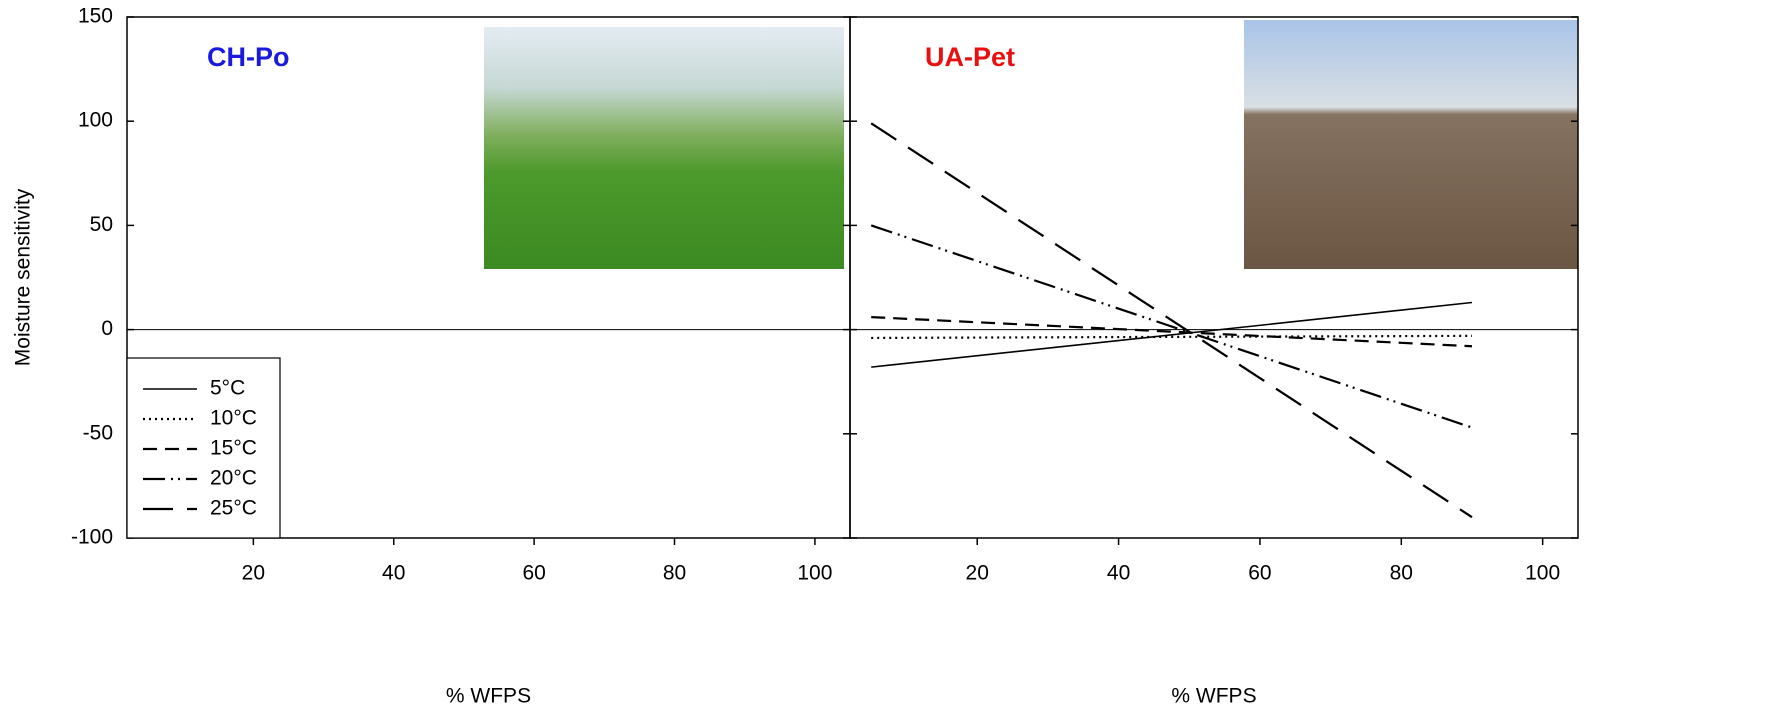 The height and width of the screenshot is (717, 1777). I want to click on legend-label: 20°C, so click(233, 478).